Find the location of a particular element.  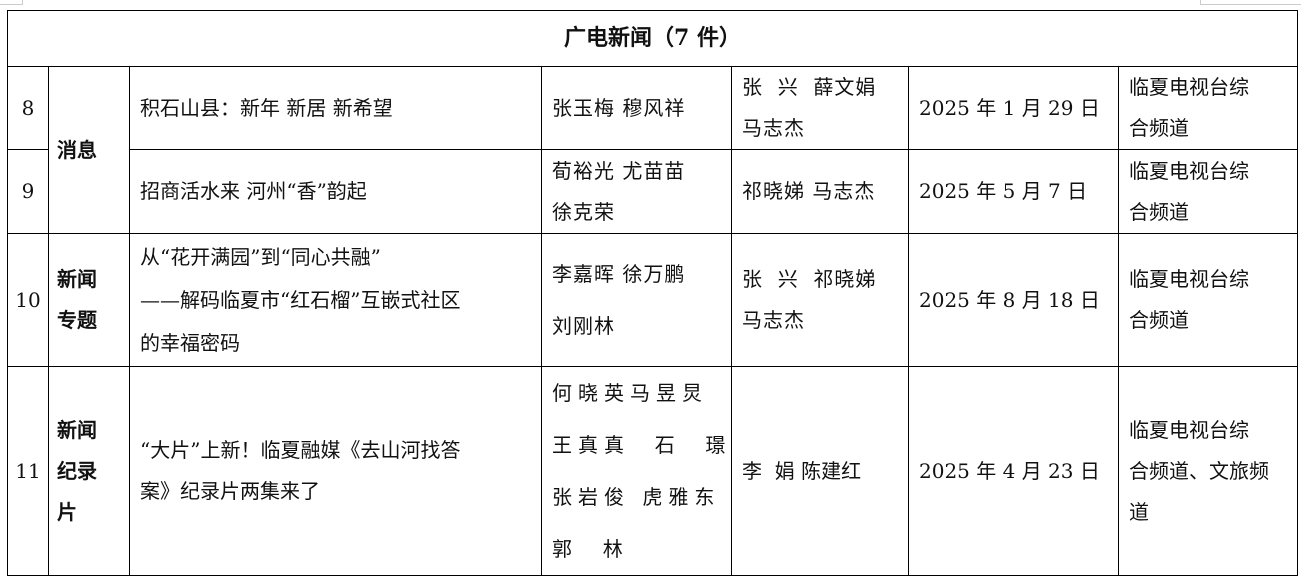

table-title: 广电新闻（7 件） is located at coordinates (652, 38).